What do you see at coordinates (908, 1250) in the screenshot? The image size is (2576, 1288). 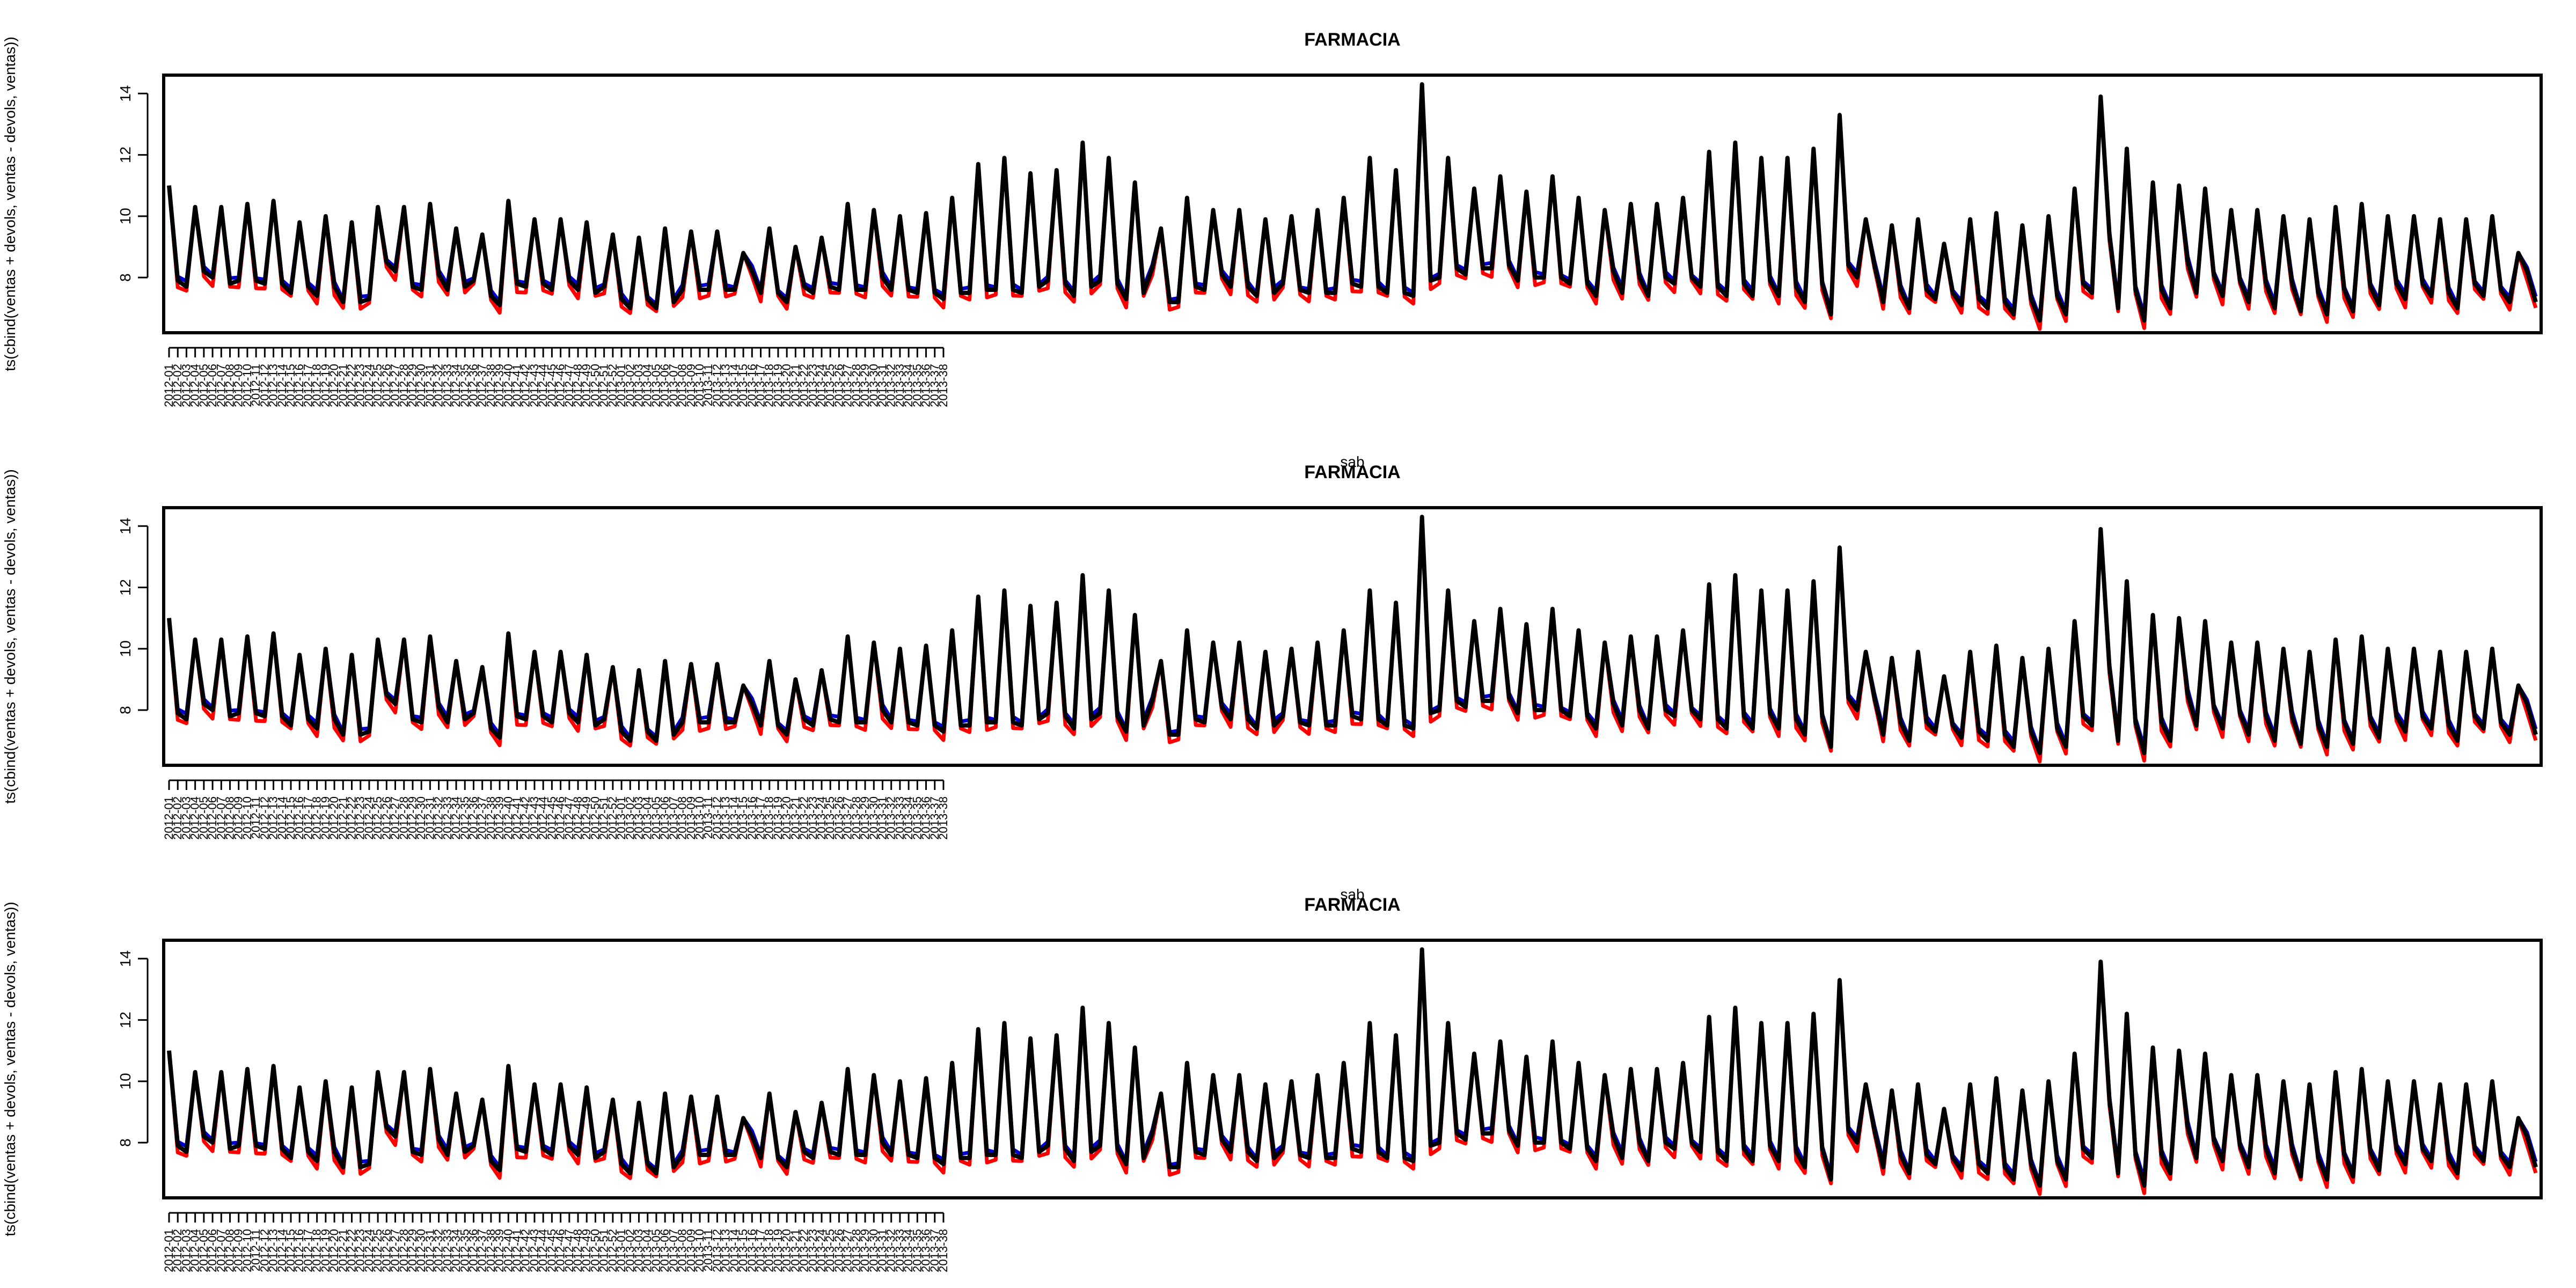 I see `x-tick-label: 2013-34` at bounding box center [908, 1250].